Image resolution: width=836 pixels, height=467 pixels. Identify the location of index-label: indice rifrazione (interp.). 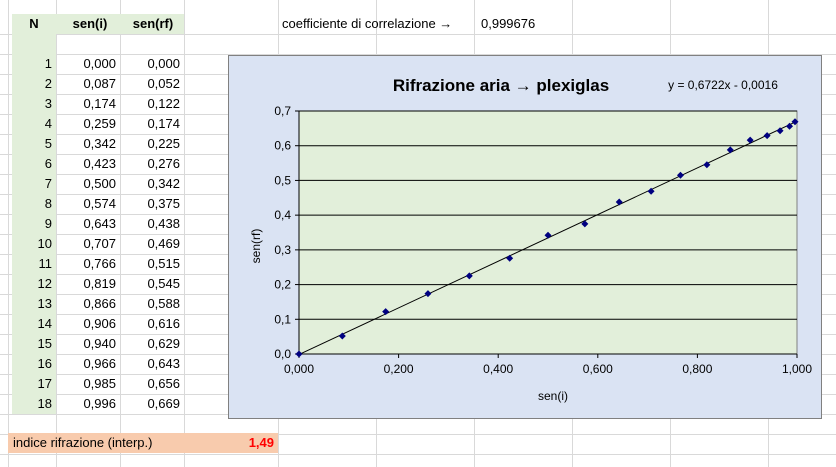
(83, 442).